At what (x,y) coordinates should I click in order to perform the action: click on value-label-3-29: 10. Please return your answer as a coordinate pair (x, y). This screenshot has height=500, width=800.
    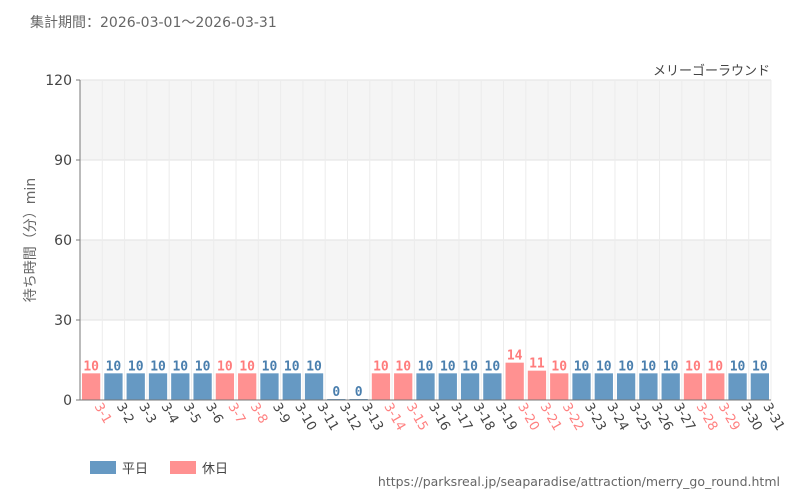
    Looking at the image, I should click on (715, 366).